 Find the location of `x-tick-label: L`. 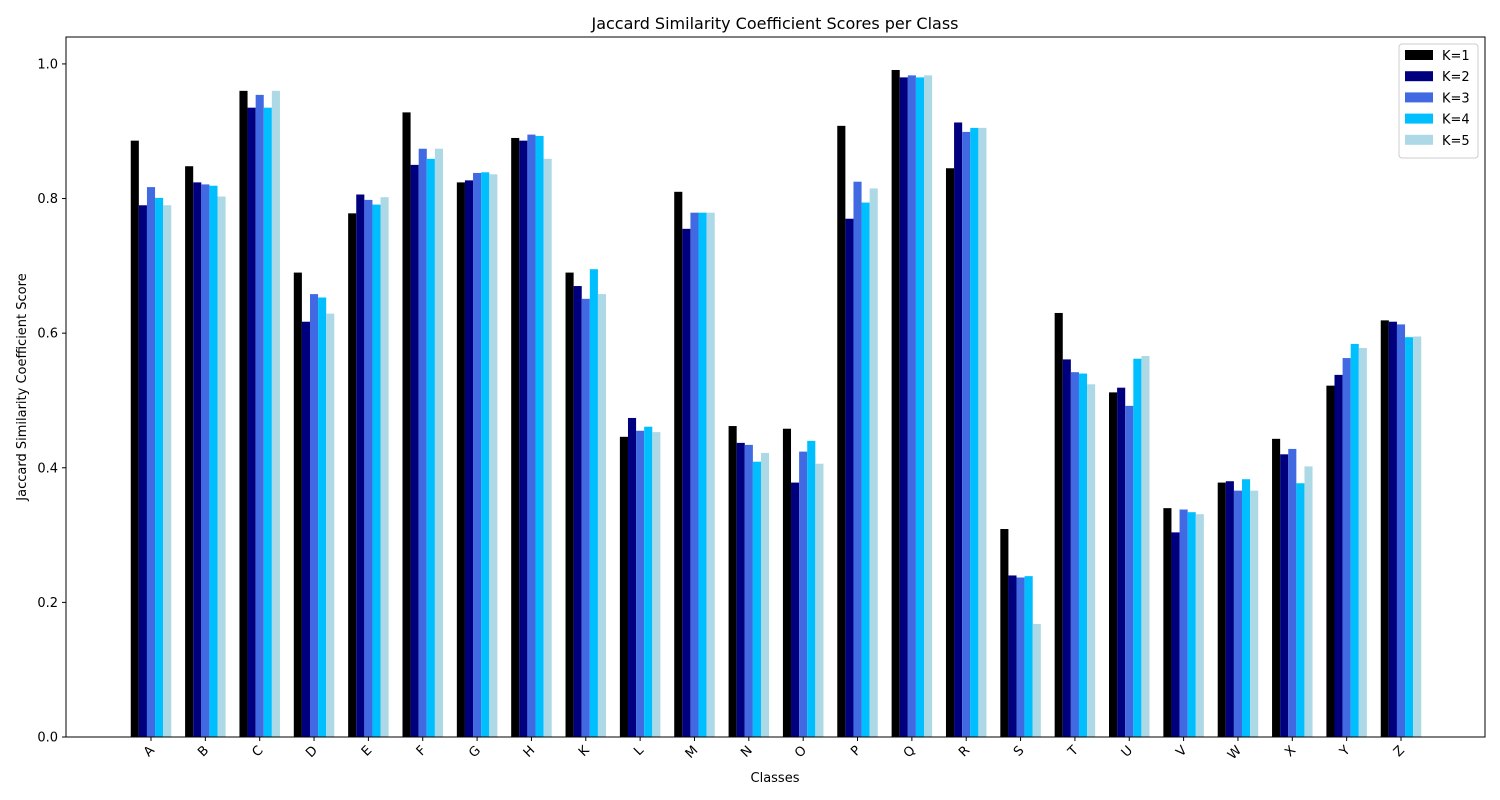

x-tick-label: L is located at coordinates (639, 751).